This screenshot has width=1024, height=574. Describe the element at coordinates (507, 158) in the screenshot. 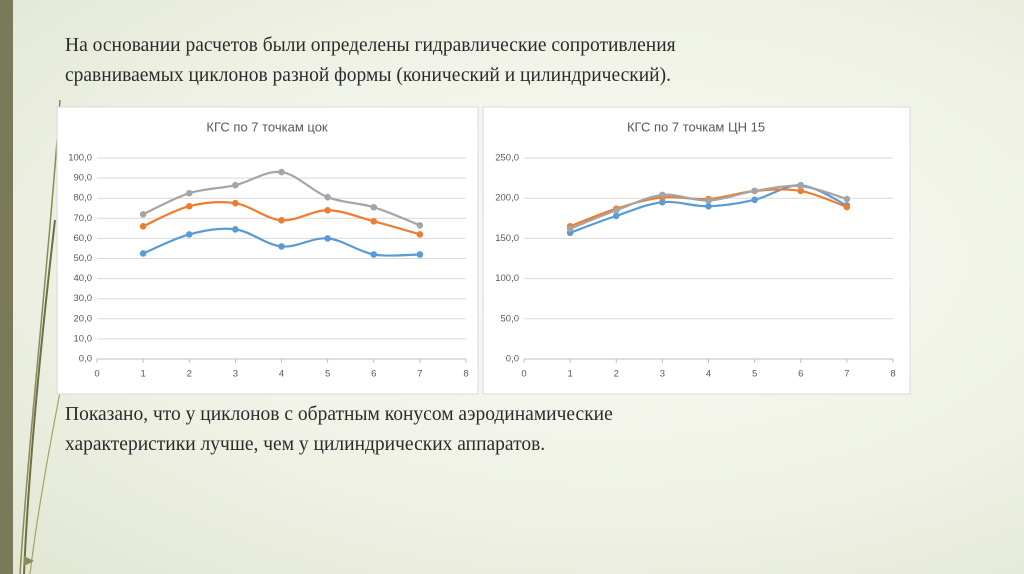

I see `y-tick-label: 250,0` at that location.